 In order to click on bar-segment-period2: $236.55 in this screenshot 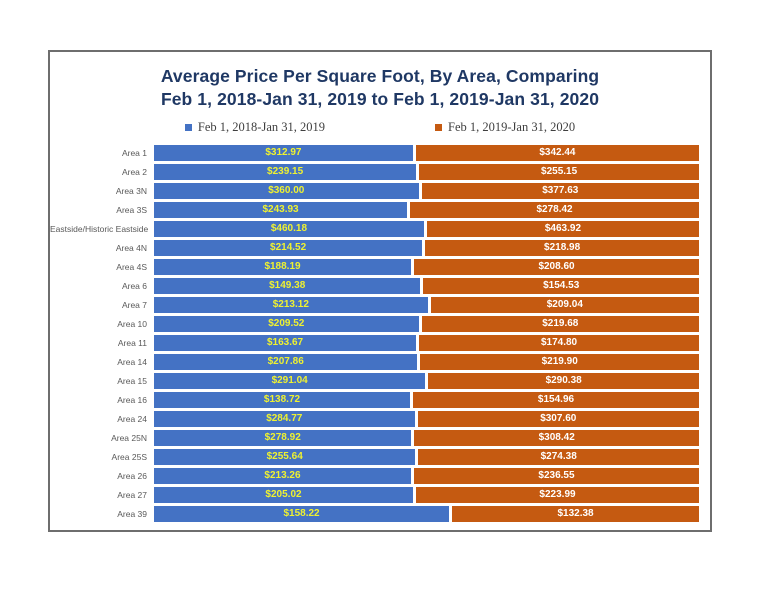, I will do `click(556, 475)`.